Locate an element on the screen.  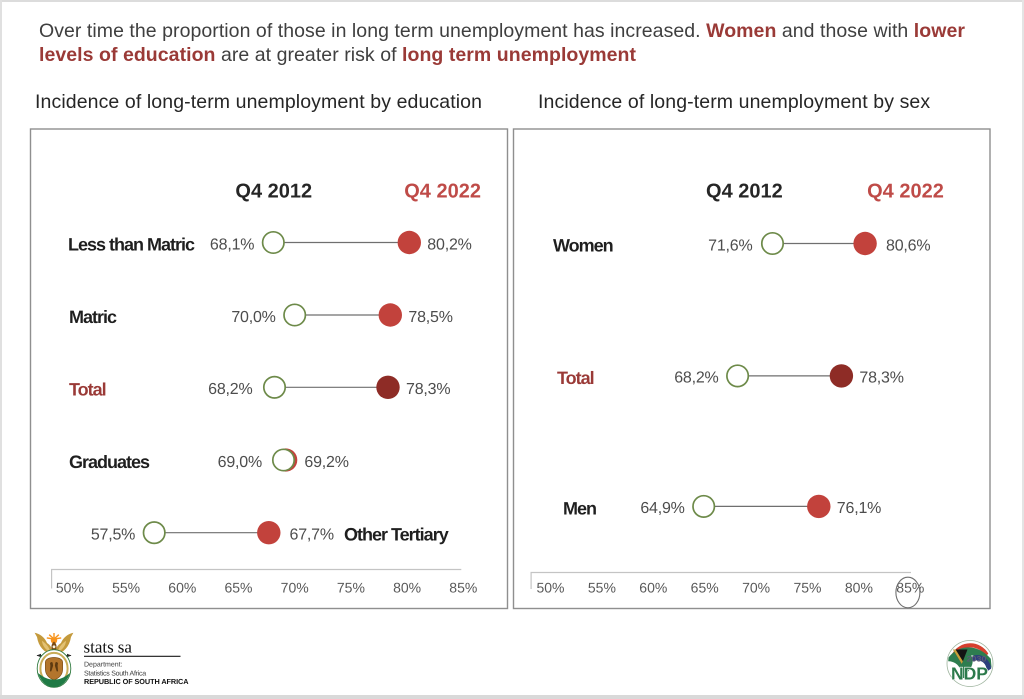
svg-text: Department: is located at coordinates (103, 665).